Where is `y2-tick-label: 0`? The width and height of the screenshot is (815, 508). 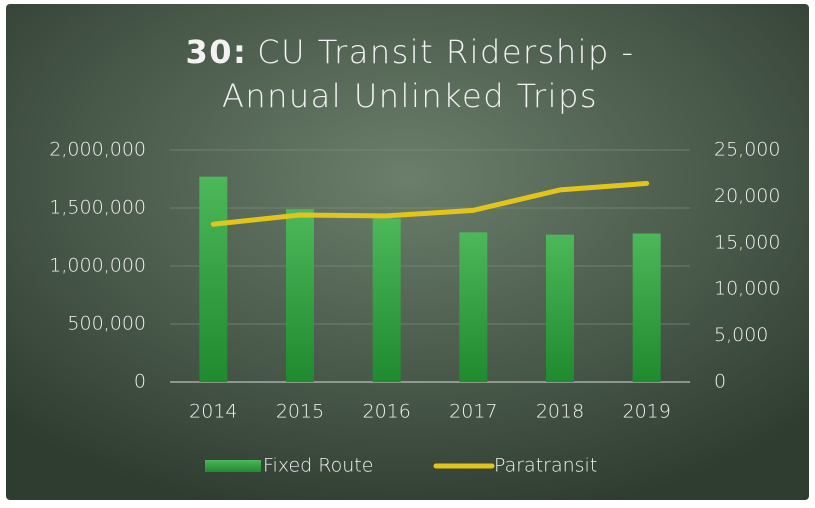
y2-tick-label: 0 is located at coordinates (720, 382).